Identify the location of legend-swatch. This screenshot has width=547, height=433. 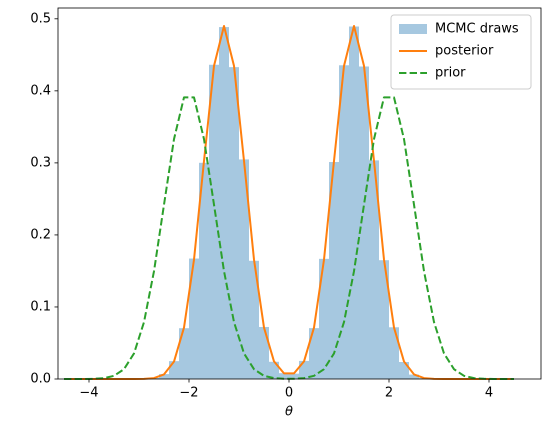
(413, 29).